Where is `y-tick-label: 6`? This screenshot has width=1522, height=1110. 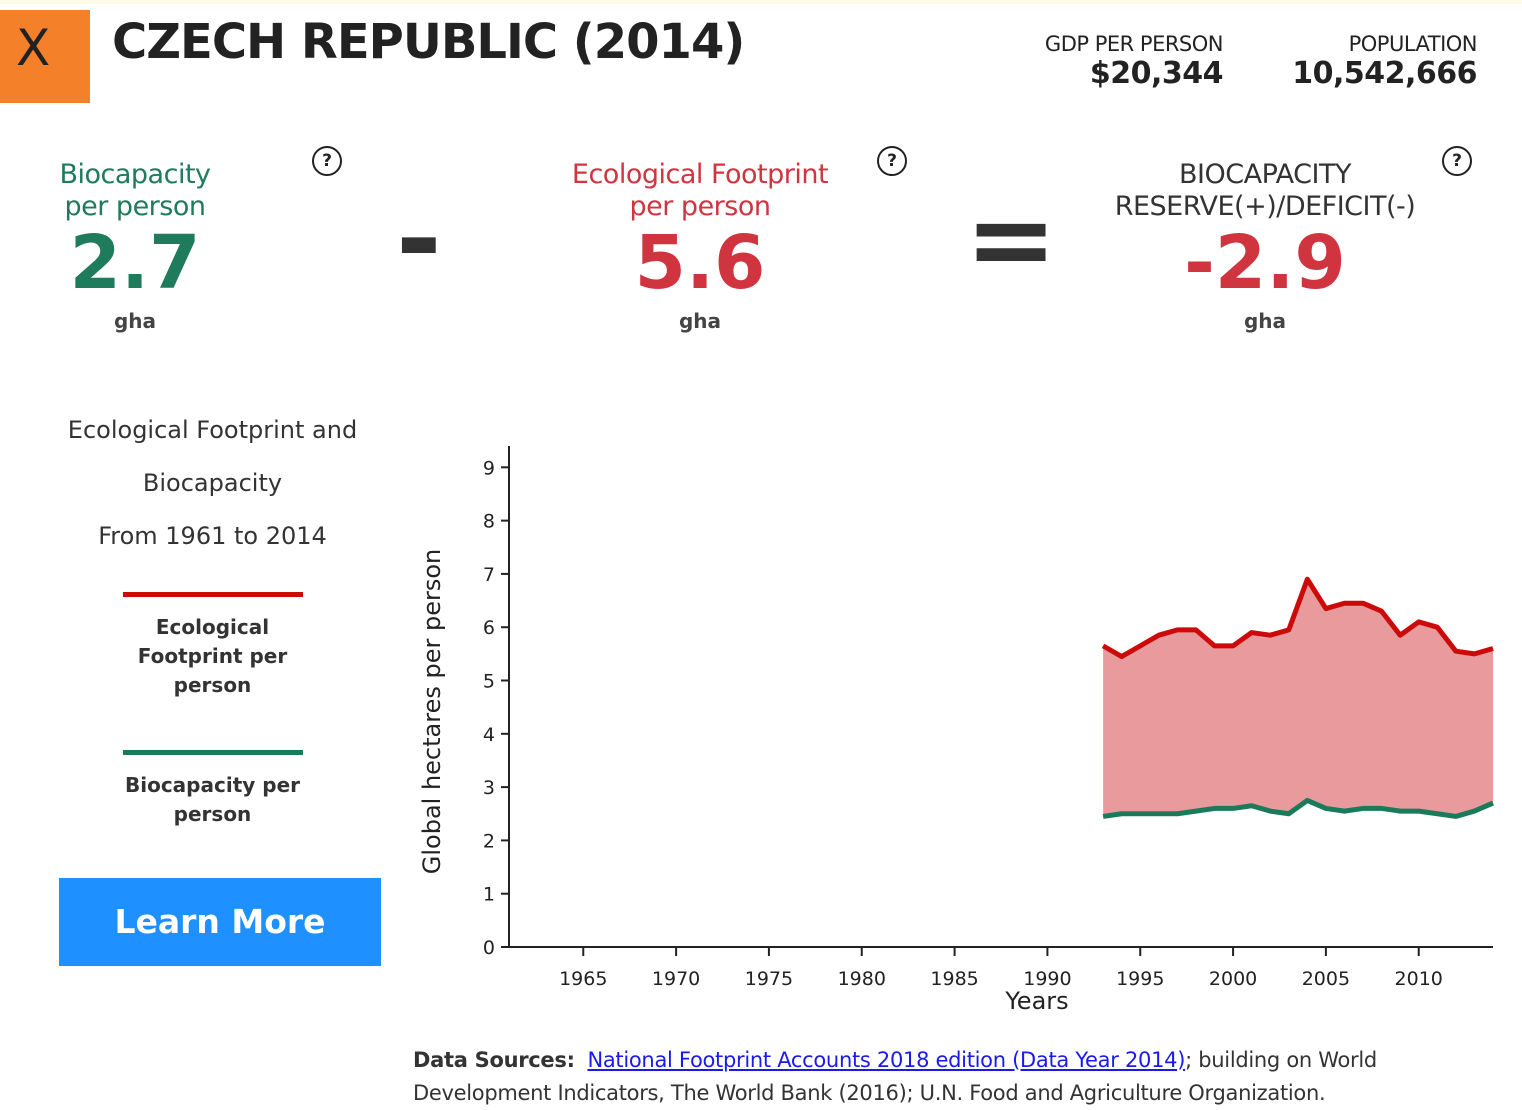 y-tick-label: 6 is located at coordinates (489, 628).